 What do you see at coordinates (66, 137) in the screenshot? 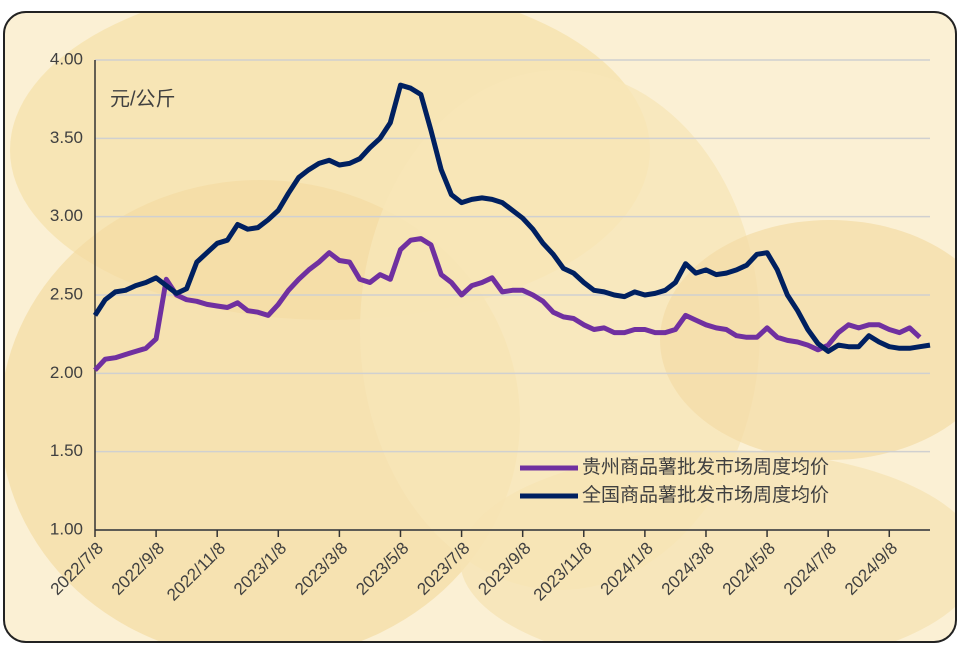
I see `y-tick-label: 3.50` at bounding box center [66, 137].